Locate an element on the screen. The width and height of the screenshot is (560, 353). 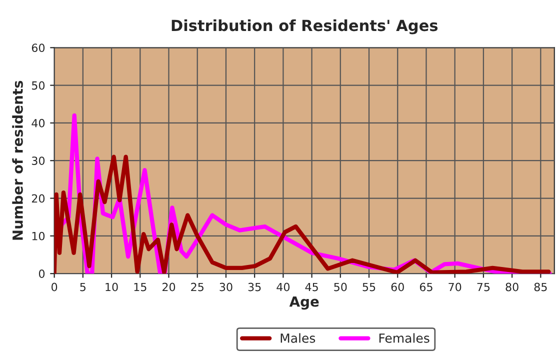
x-tick-label: 30 is located at coordinates (226, 287).